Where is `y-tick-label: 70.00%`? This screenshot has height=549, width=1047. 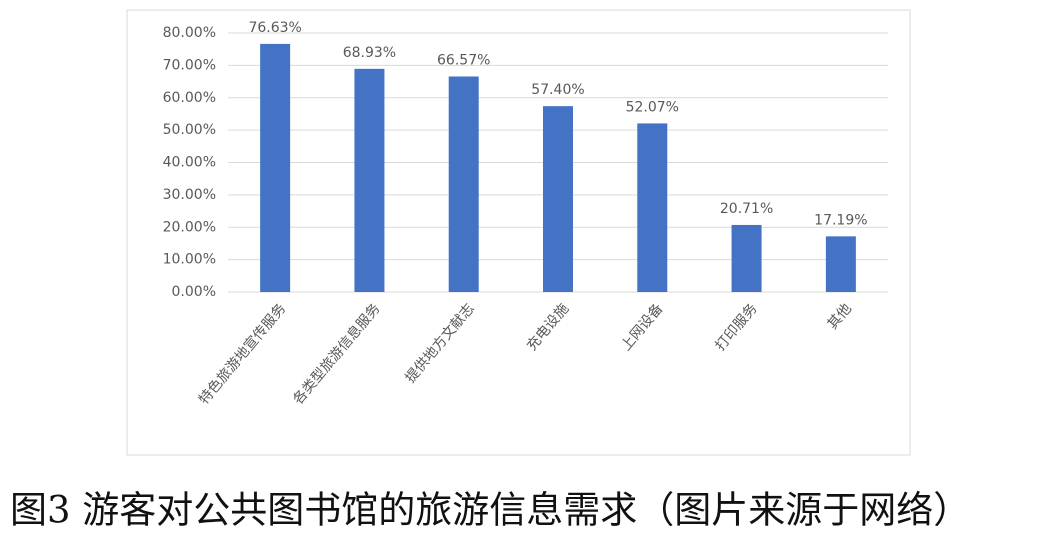 y-tick-label: 70.00% is located at coordinates (189, 65).